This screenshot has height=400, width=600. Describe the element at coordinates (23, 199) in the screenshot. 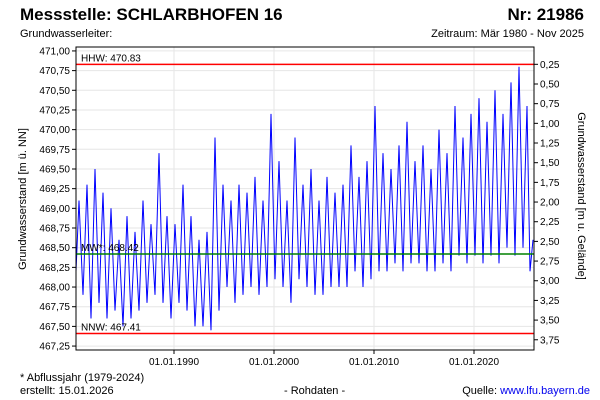

I see `y-axis-label-left: Grundwasserstand [m ü. NN]` at that location.